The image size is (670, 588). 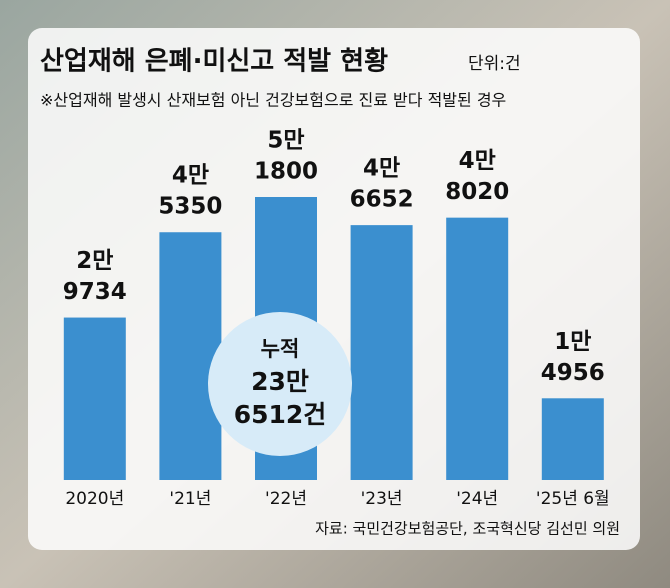 What do you see at coordinates (573, 499) in the screenshot?
I see `x-tick-label: '25년 6월` at bounding box center [573, 499].